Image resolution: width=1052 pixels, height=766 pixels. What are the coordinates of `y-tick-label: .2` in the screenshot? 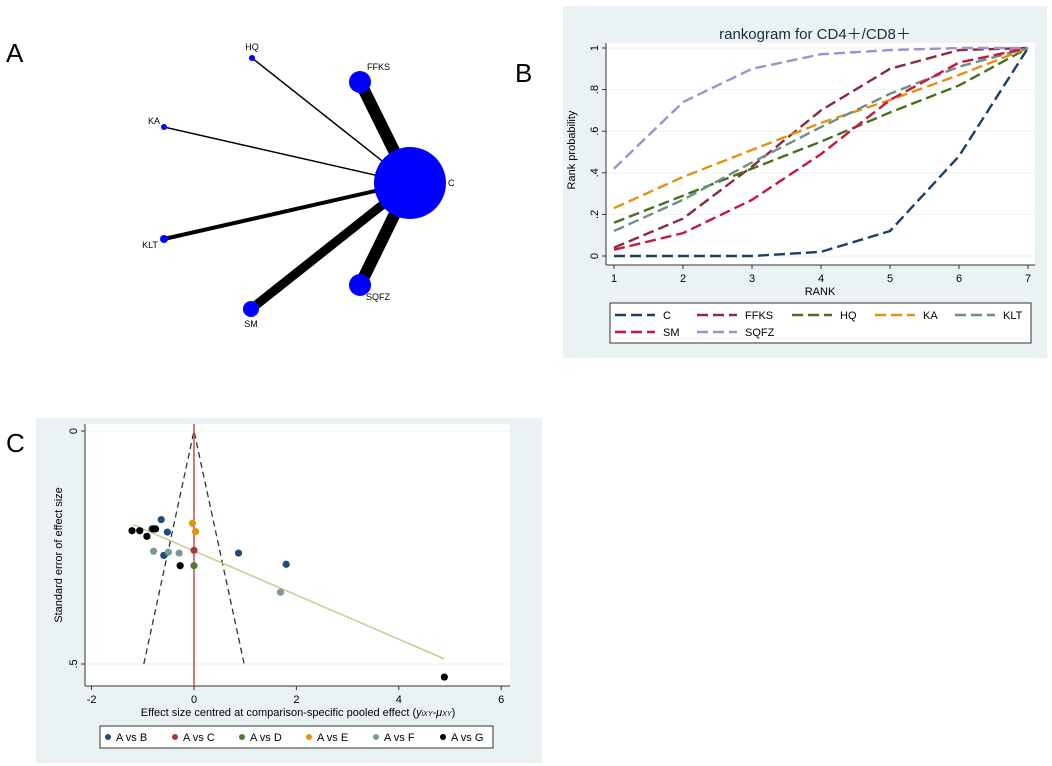 It's located at (595, 214).